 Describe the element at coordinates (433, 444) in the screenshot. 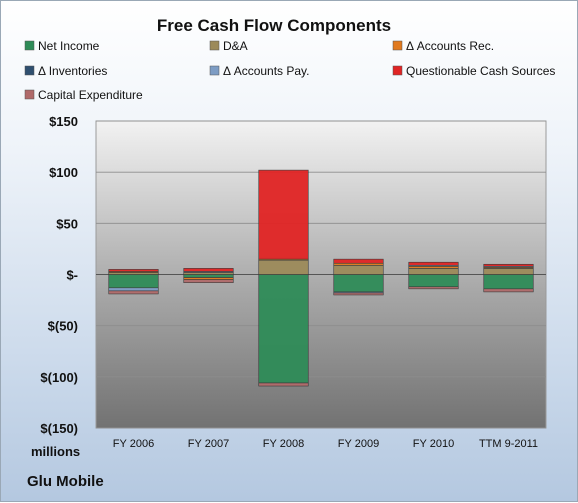

I see `x-tick-label: FY 2010` at that location.